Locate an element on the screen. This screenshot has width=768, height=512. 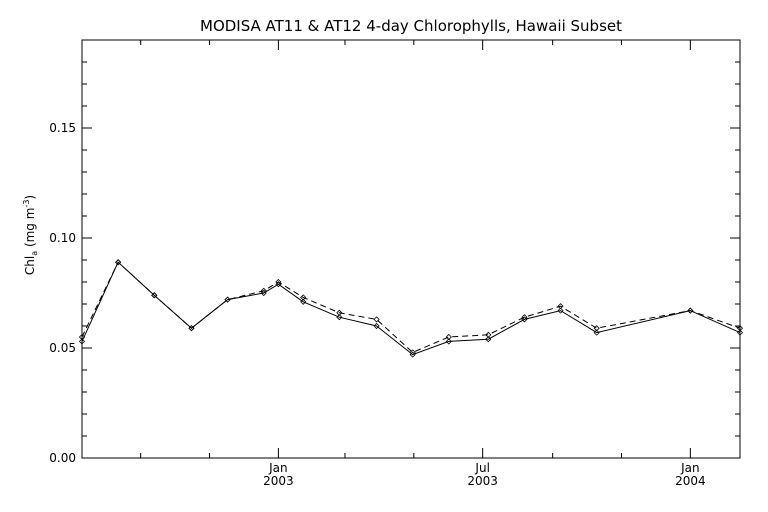
y-axis-label-main: Chl is located at coordinates (30, 265).